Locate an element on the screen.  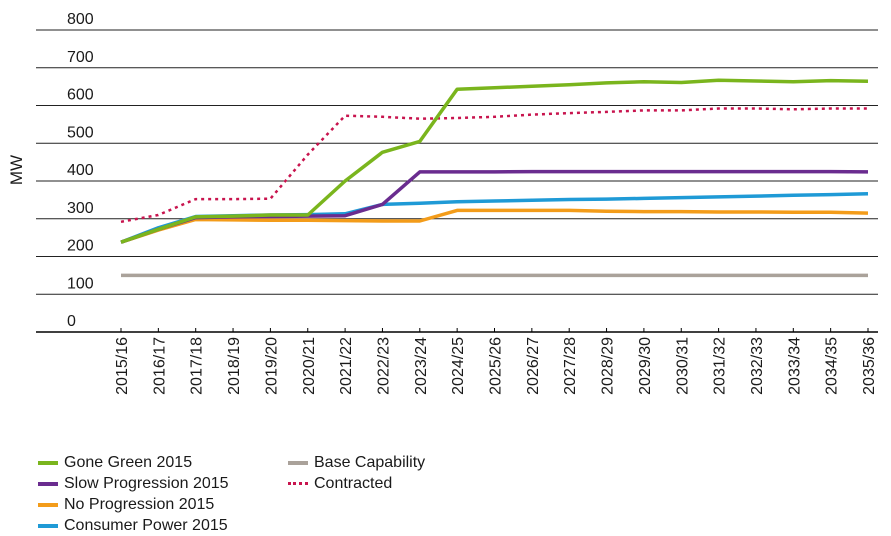
x-tick-label: 2026/27 is located at coordinates (533, 366).